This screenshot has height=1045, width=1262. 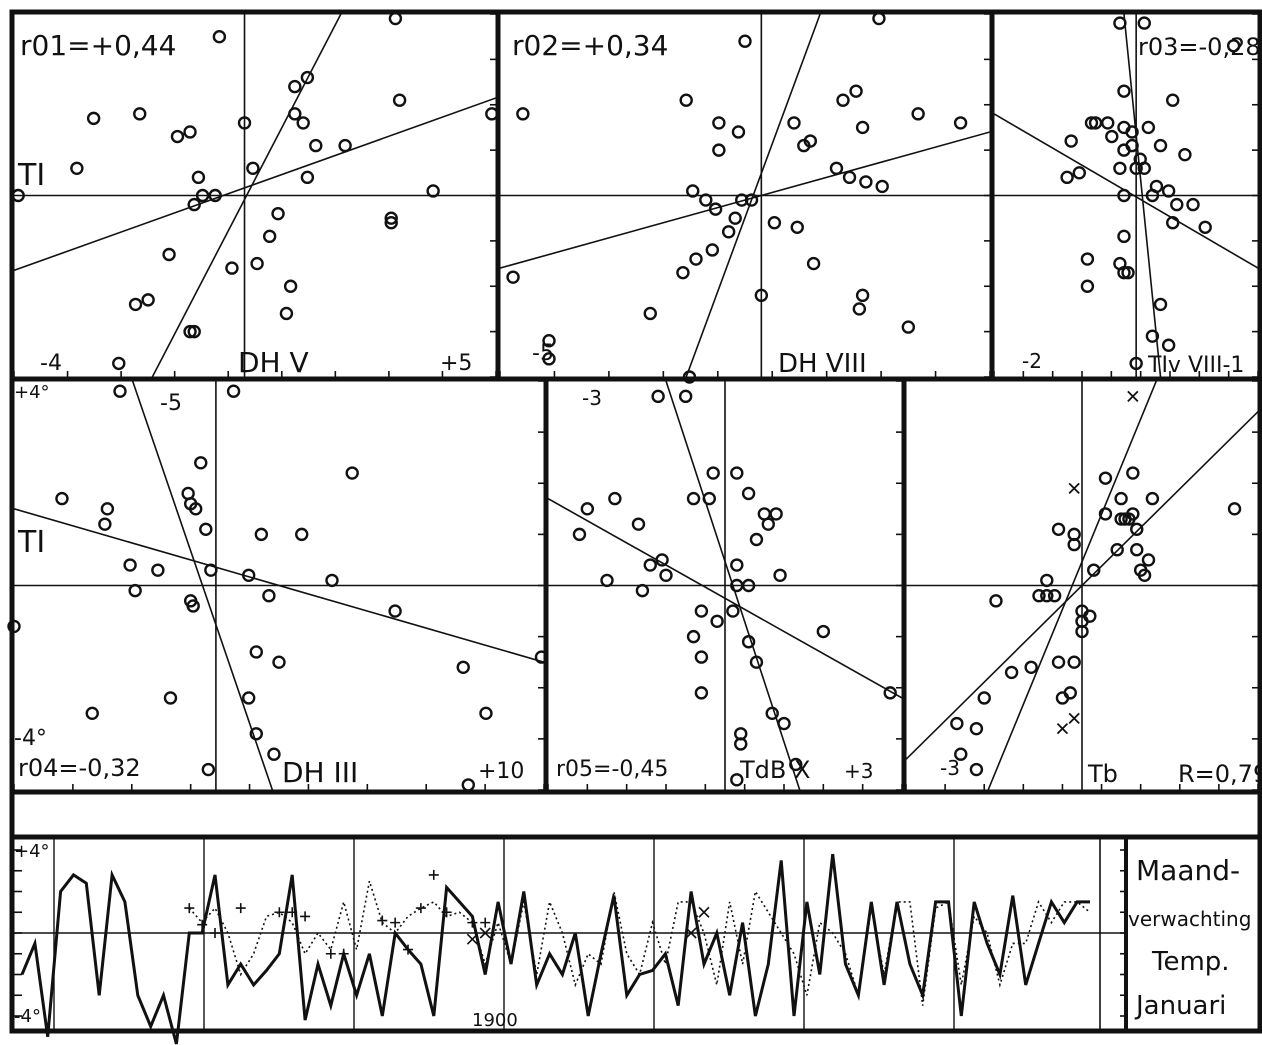 What do you see at coordinates (1190, 962) in the screenshot?
I see `caption-line-3: Temp.` at bounding box center [1190, 962].